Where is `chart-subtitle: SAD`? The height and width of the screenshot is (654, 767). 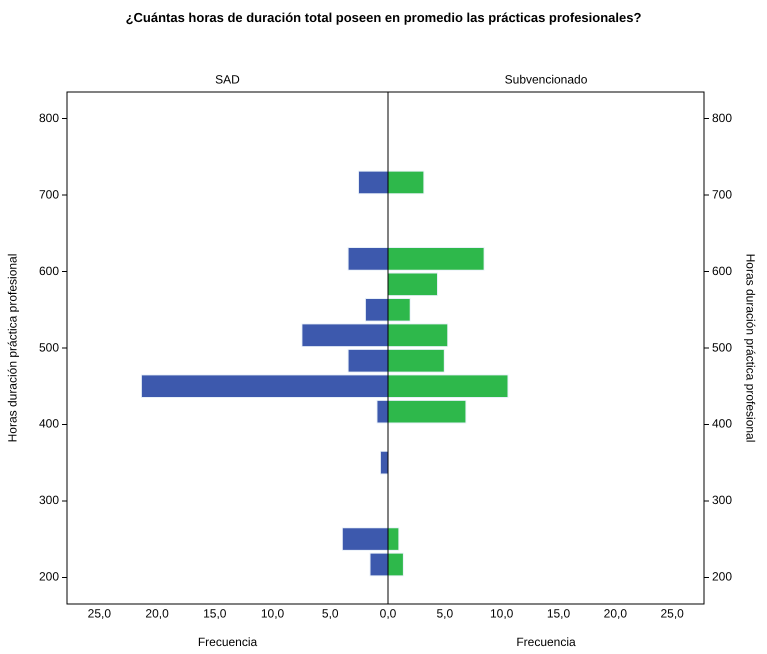 chart-subtitle: SAD is located at coordinates (227, 79).